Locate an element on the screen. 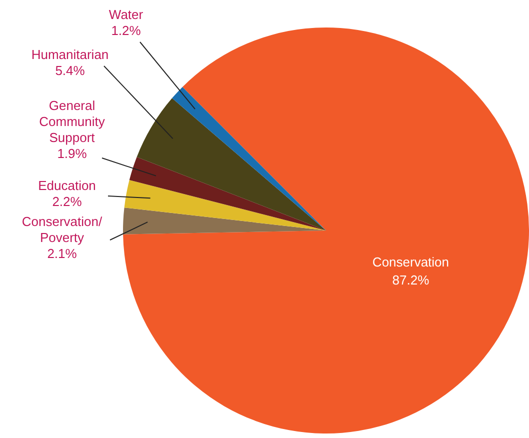 The height and width of the screenshot is (438, 529). slice-label: Conservation/ Poverty is located at coordinates (62, 230).